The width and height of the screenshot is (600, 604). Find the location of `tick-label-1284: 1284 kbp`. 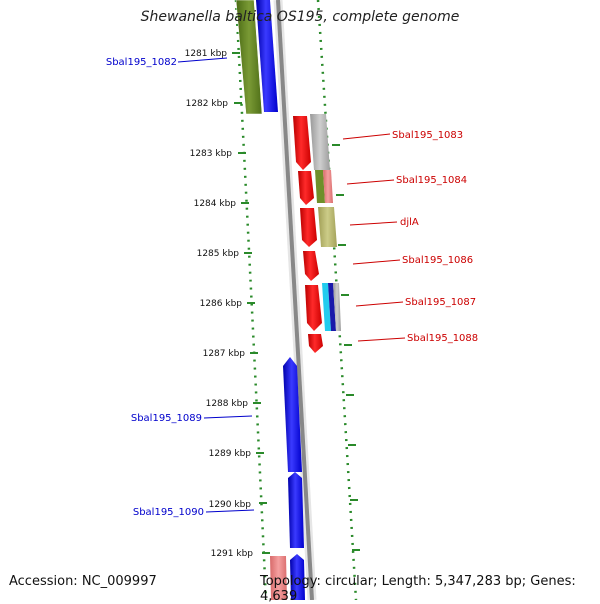

tick-label-1284: 1284 kbp is located at coordinates (215, 204).